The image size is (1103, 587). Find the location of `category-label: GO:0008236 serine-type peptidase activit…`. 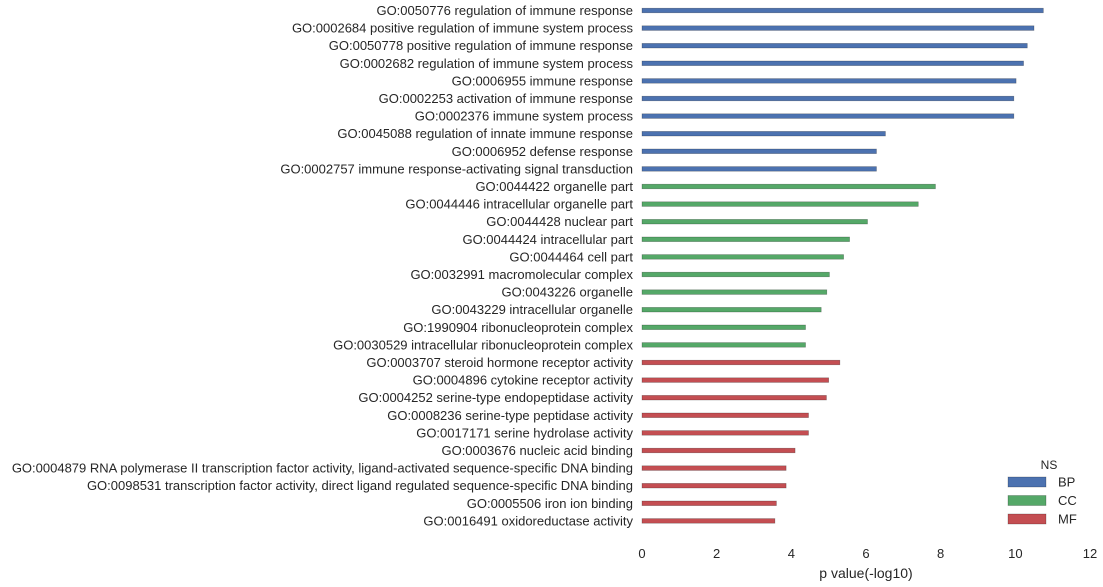

category-label: GO:0008236 serine-type peptidase activit… is located at coordinates (510, 415).